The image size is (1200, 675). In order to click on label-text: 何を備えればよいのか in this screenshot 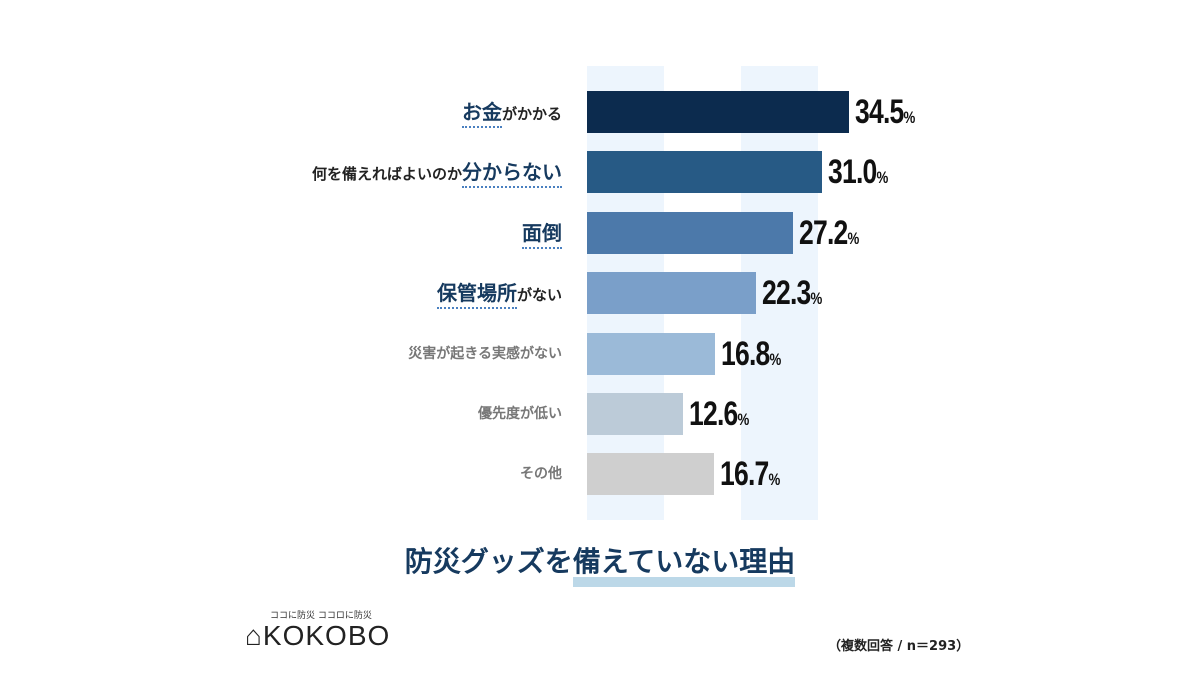, I will do `click(386, 174)`.